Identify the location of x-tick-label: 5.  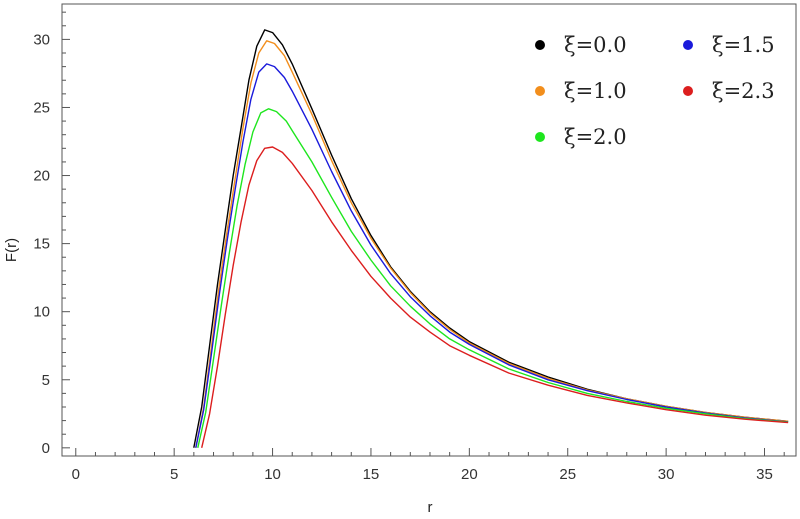
(174, 474).